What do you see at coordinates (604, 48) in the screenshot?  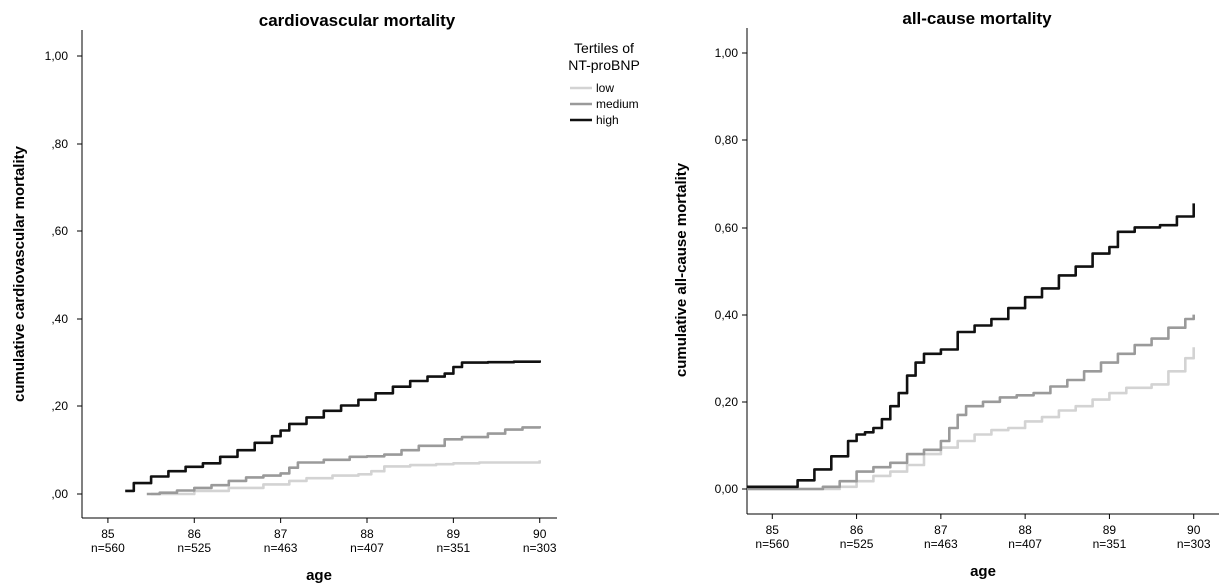 I see `legend-title-line-1: Tertiles of` at bounding box center [604, 48].